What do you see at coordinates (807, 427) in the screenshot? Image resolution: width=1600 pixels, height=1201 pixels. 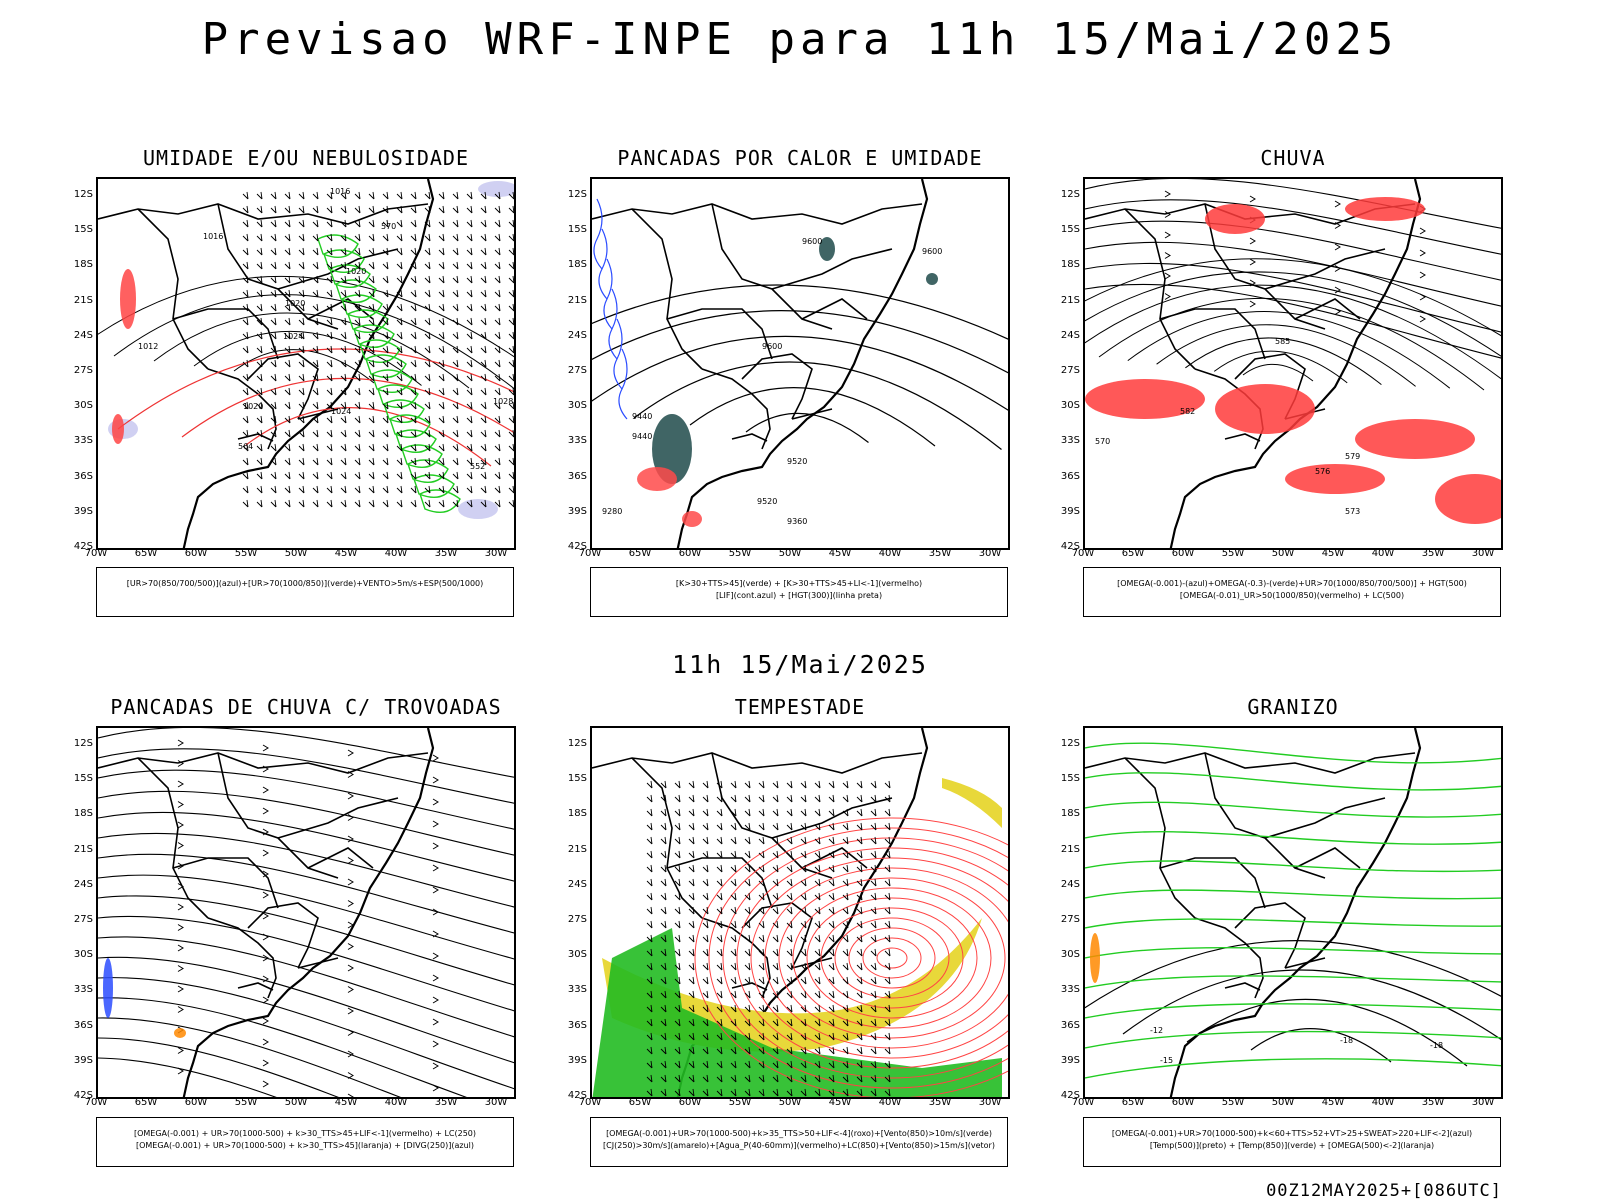 I see `geopotential-line` at bounding box center [807, 427].